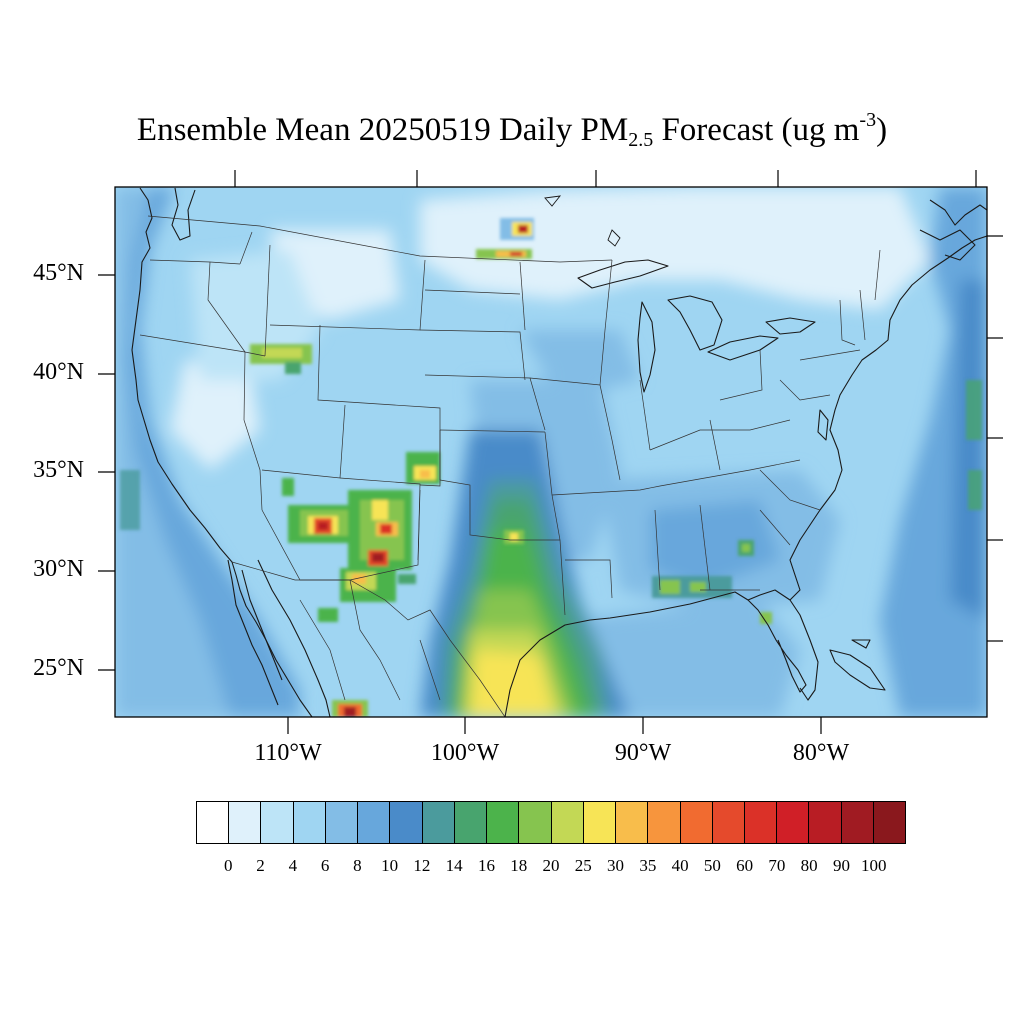 Image resolution: width=1024 pixels, height=1024 pixels. I want to click on colorbar-label: 70, so click(777, 865).